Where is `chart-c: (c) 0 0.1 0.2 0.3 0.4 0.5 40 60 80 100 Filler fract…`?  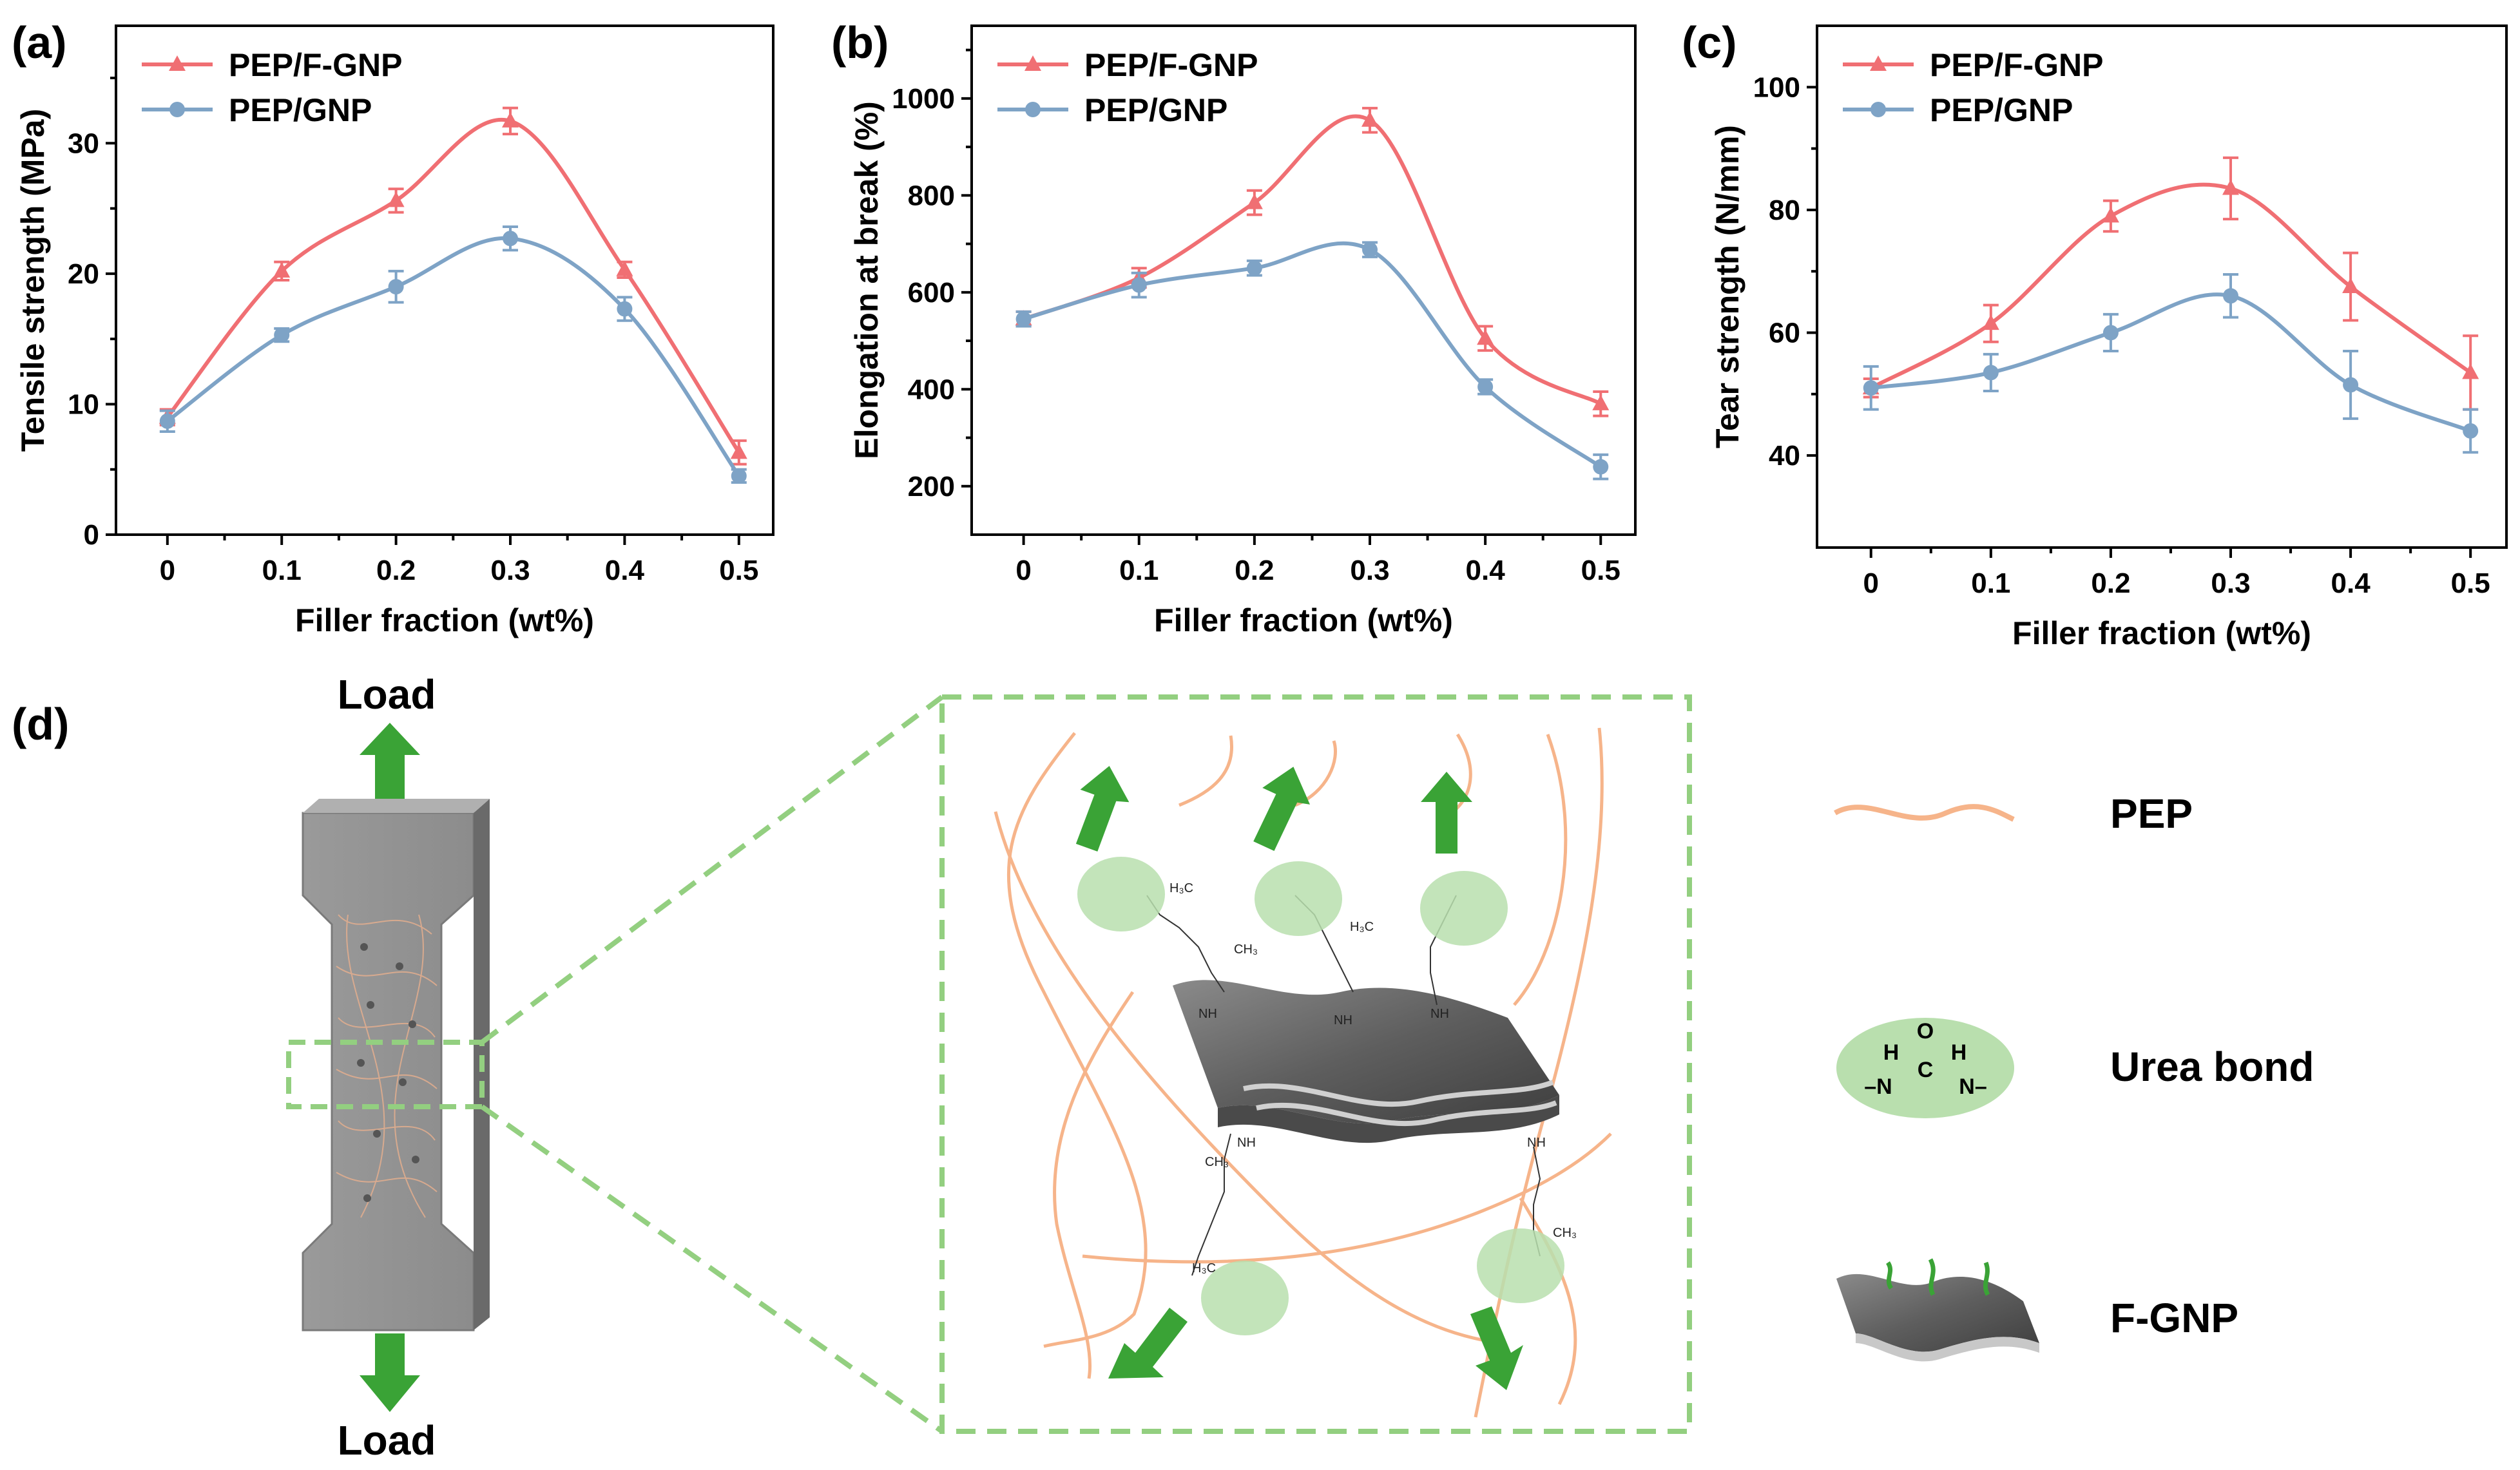
chart-c: (c) 0 0.1 0.2 0.3 0.4 0.5 40 60 80 100 Filler fract… is located at coordinates (2095, 334).